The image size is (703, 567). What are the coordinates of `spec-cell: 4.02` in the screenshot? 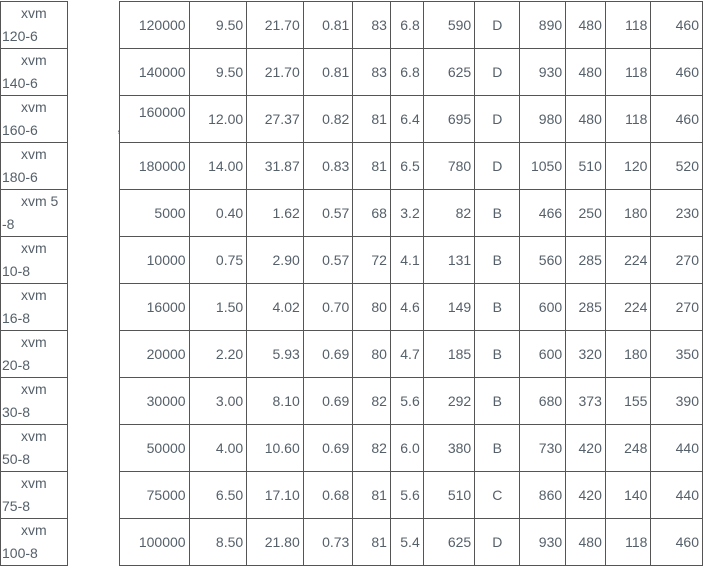 It's located at (275, 307).